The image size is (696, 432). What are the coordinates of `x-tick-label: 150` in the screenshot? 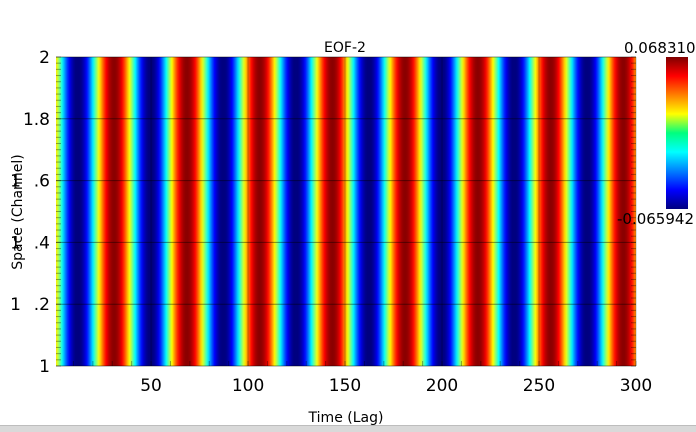 It's located at (345, 386).